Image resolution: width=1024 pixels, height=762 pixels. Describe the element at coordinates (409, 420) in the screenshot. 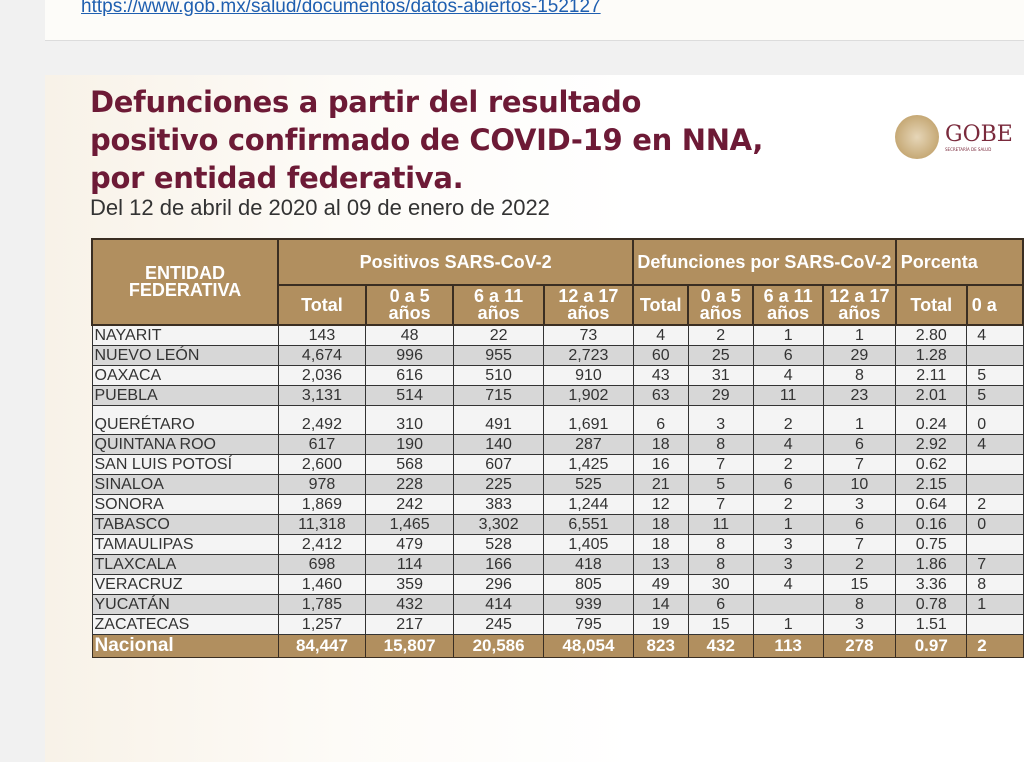

I see `value-cell: 310` at that location.